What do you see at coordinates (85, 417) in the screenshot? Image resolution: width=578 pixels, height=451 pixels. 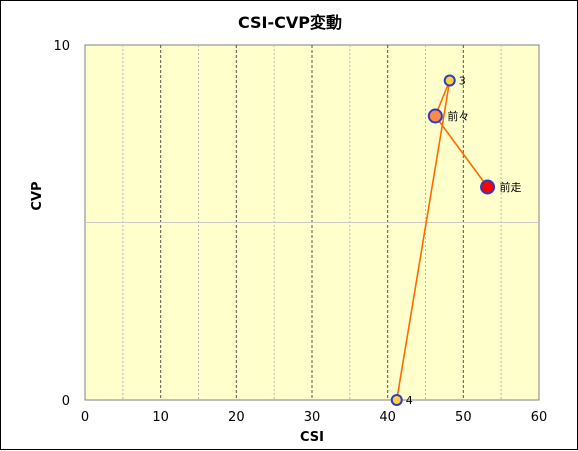 I see `x-tick-label: 0` at bounding box center [85, 417].